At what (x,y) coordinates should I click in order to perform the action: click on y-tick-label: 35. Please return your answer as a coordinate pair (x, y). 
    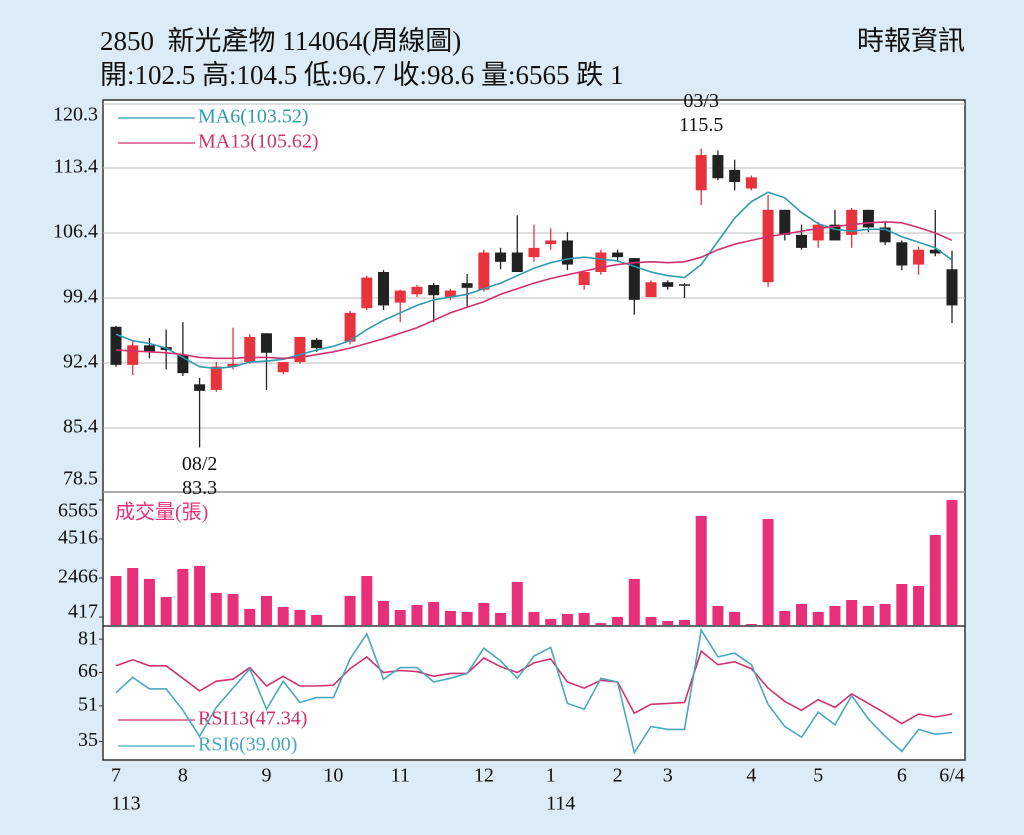
    Looking at the image, I should click on (88, 740).